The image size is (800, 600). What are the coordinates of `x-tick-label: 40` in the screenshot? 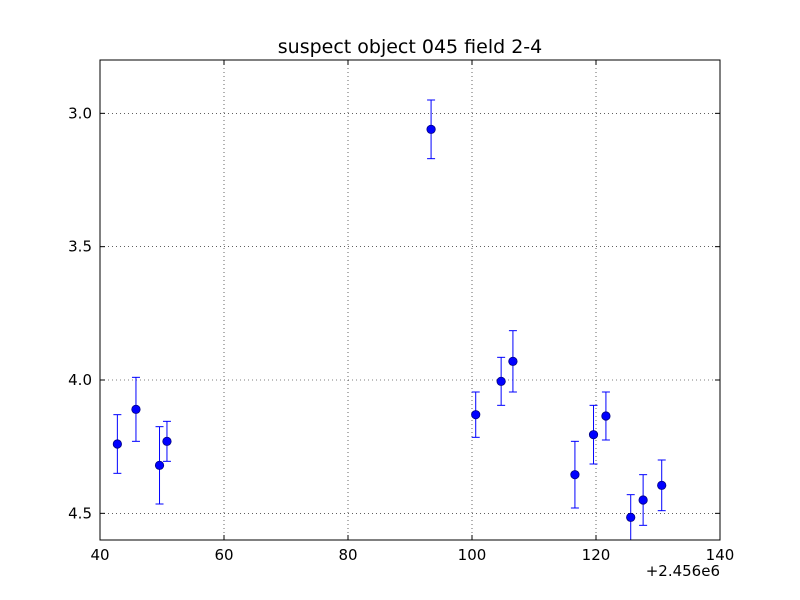 It's located at (99, 555).